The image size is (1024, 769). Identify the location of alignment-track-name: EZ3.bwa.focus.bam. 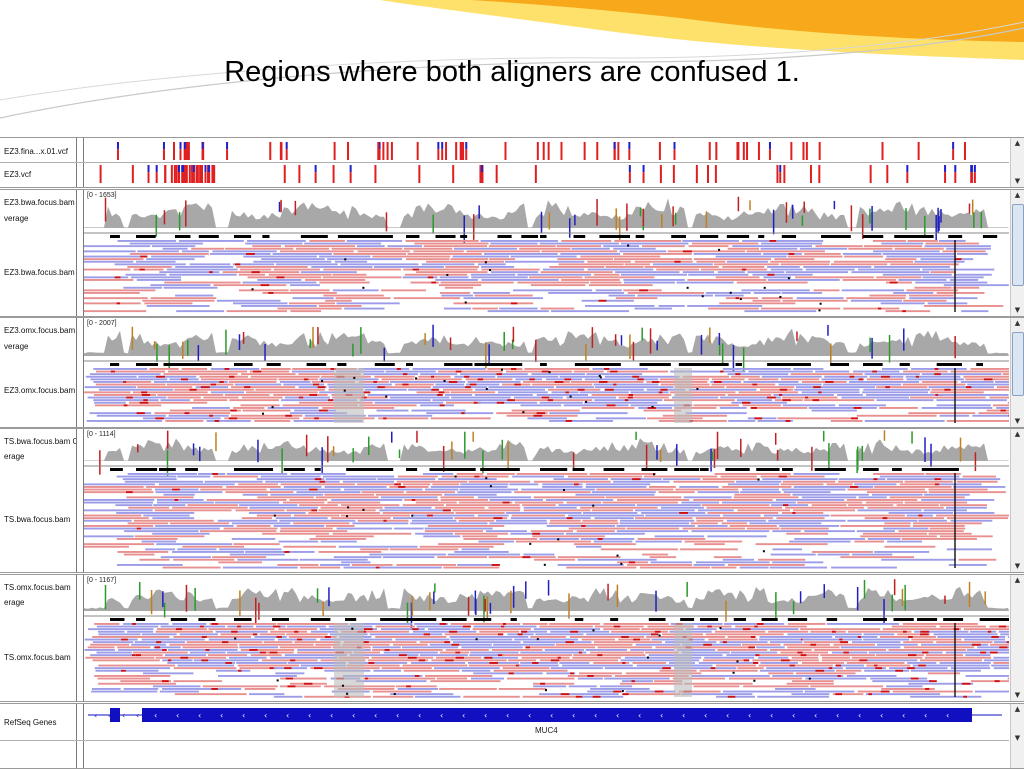
(39, 272).